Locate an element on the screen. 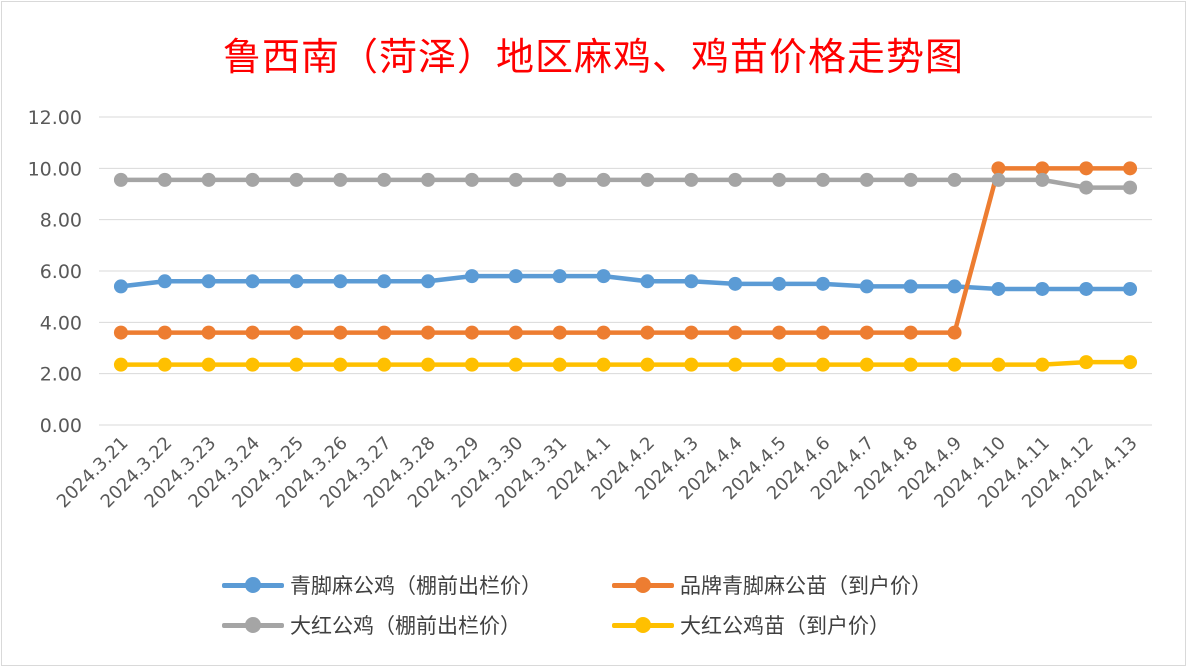 The height and width of the screenshot is (667, 1187). y-tick-label: 0.00 is located at coordinates (61, 426).